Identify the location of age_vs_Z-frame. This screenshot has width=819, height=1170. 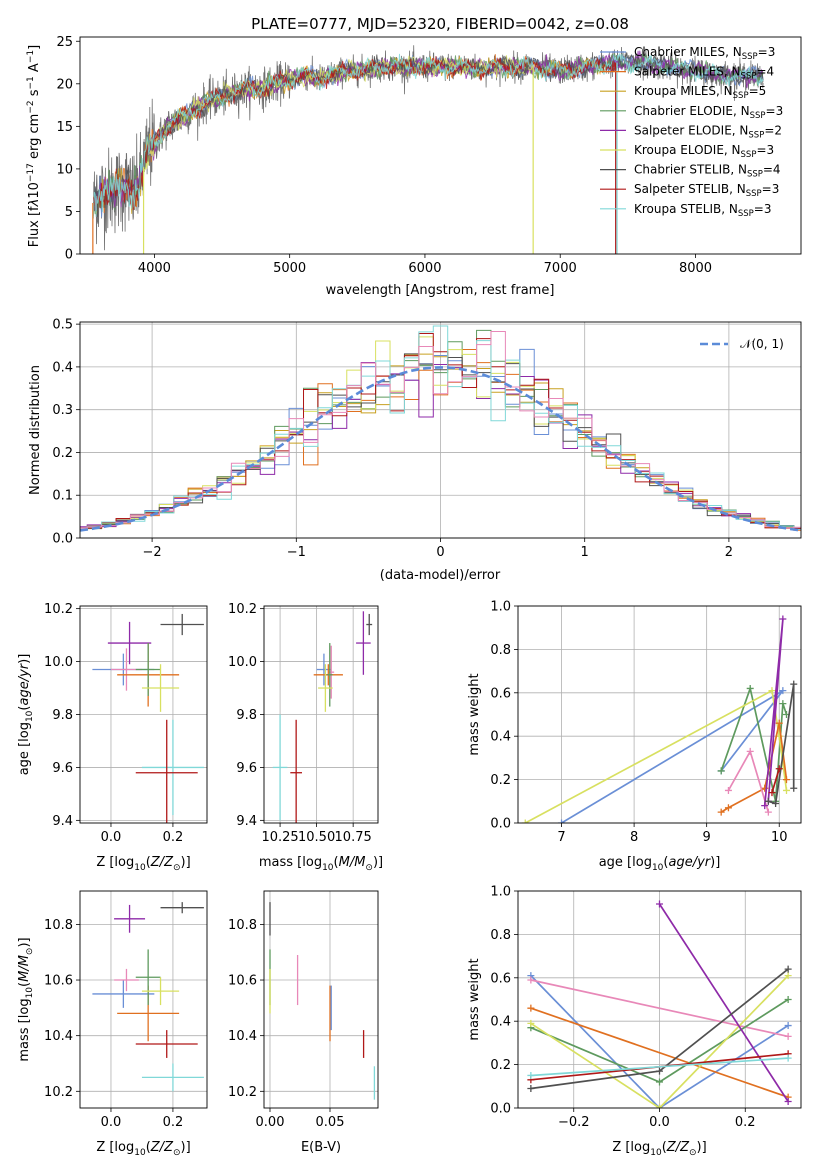
(143, 714).